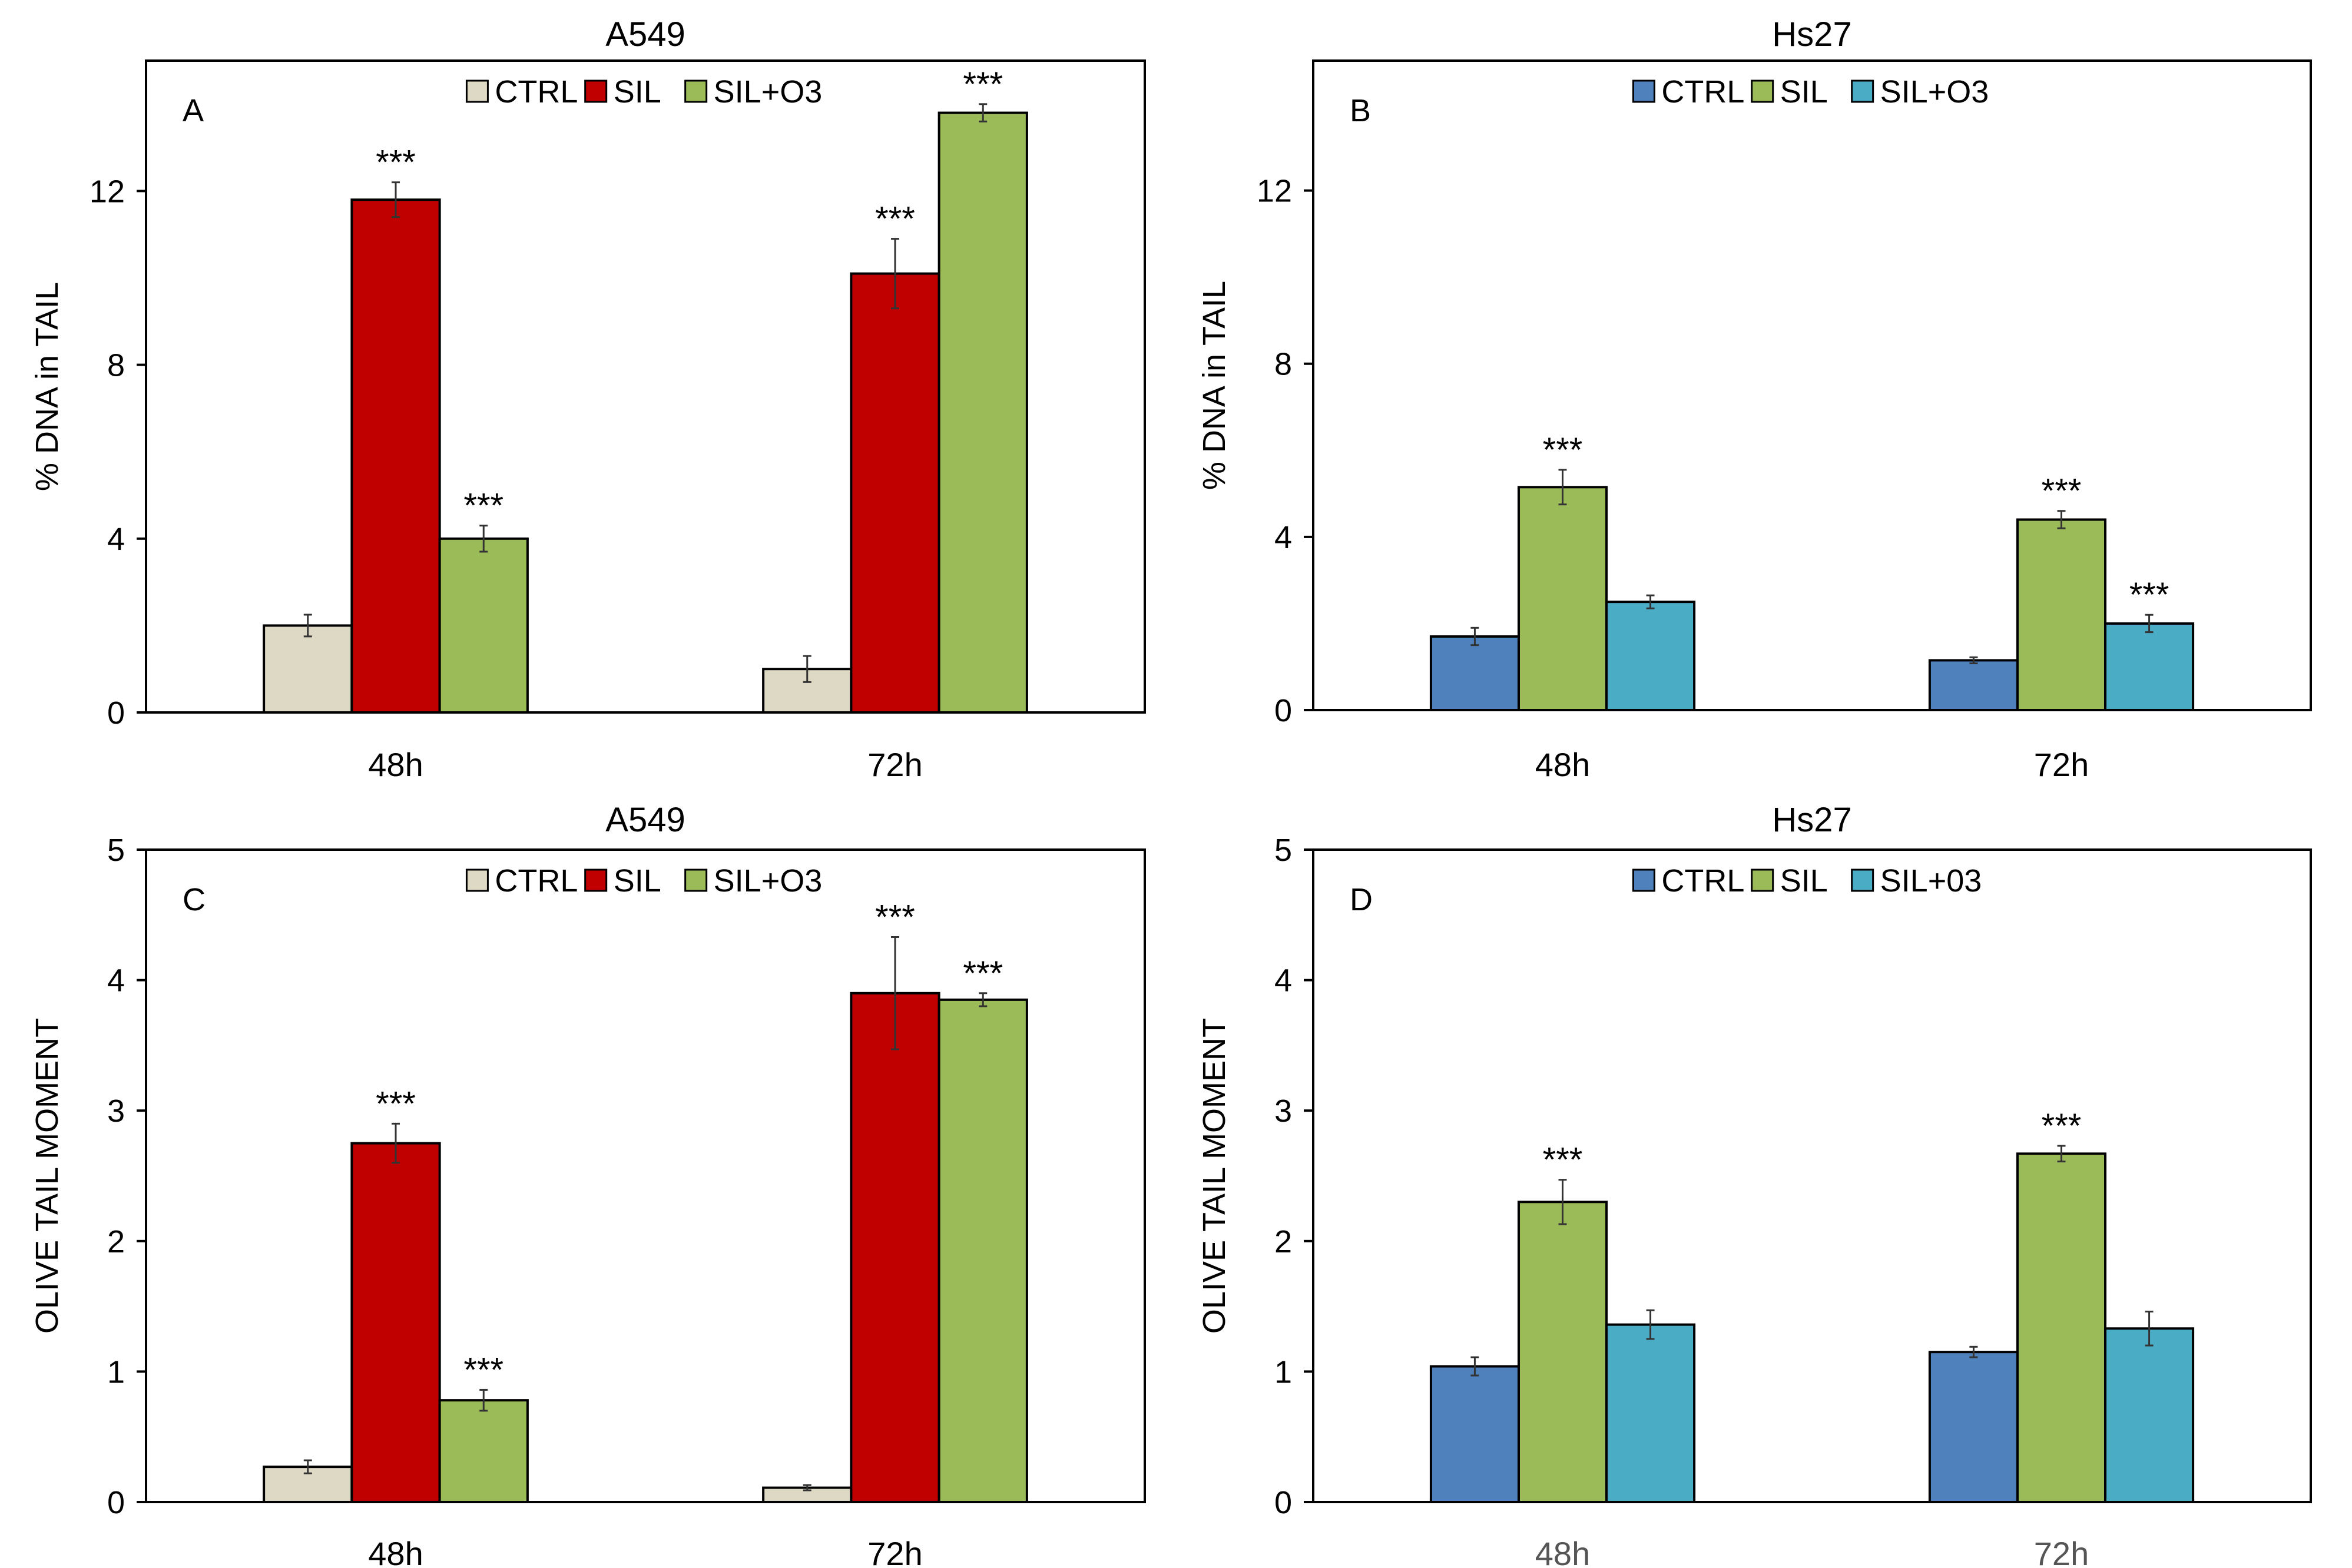 The width and height of the screenshot is (2352, 1568). I want to click on legend-label: SIL+03, so click(1931, 881).